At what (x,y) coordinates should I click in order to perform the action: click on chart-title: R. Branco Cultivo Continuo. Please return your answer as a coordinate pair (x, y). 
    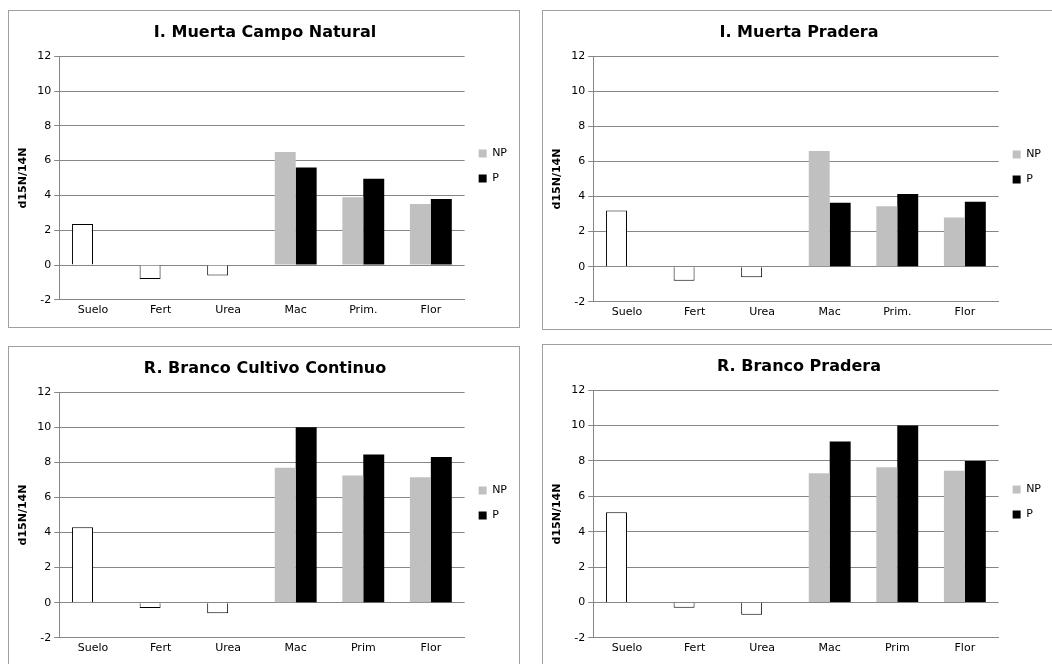
    Looking at the image, I should click on (265, 367).